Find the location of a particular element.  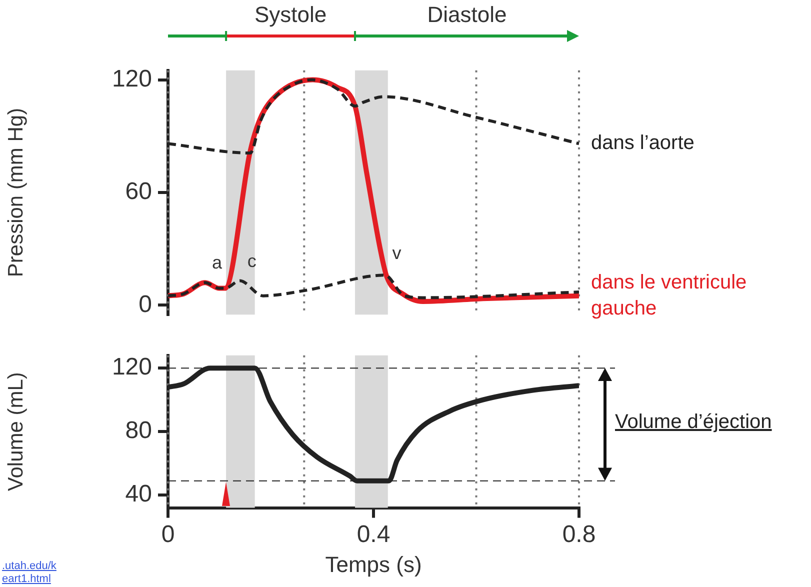

x-tick-label: 0.4 is located at coordinates (373, 534).